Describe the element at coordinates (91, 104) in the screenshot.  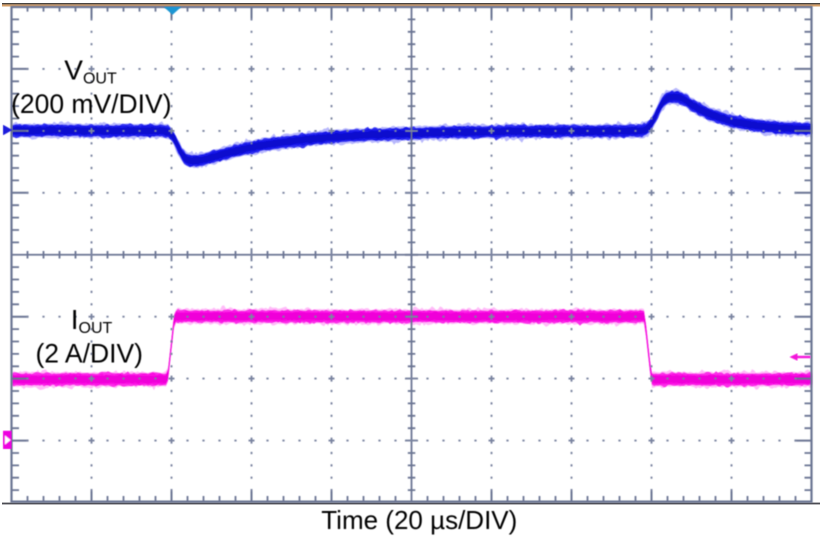
I see `svg-text: (200 mV/DIV)` at that location.